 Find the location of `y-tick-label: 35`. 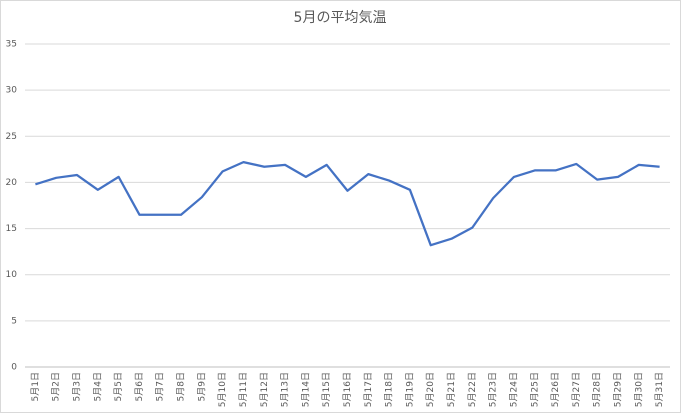

y-tick-label: 35 is located at coordinates (11, 45).